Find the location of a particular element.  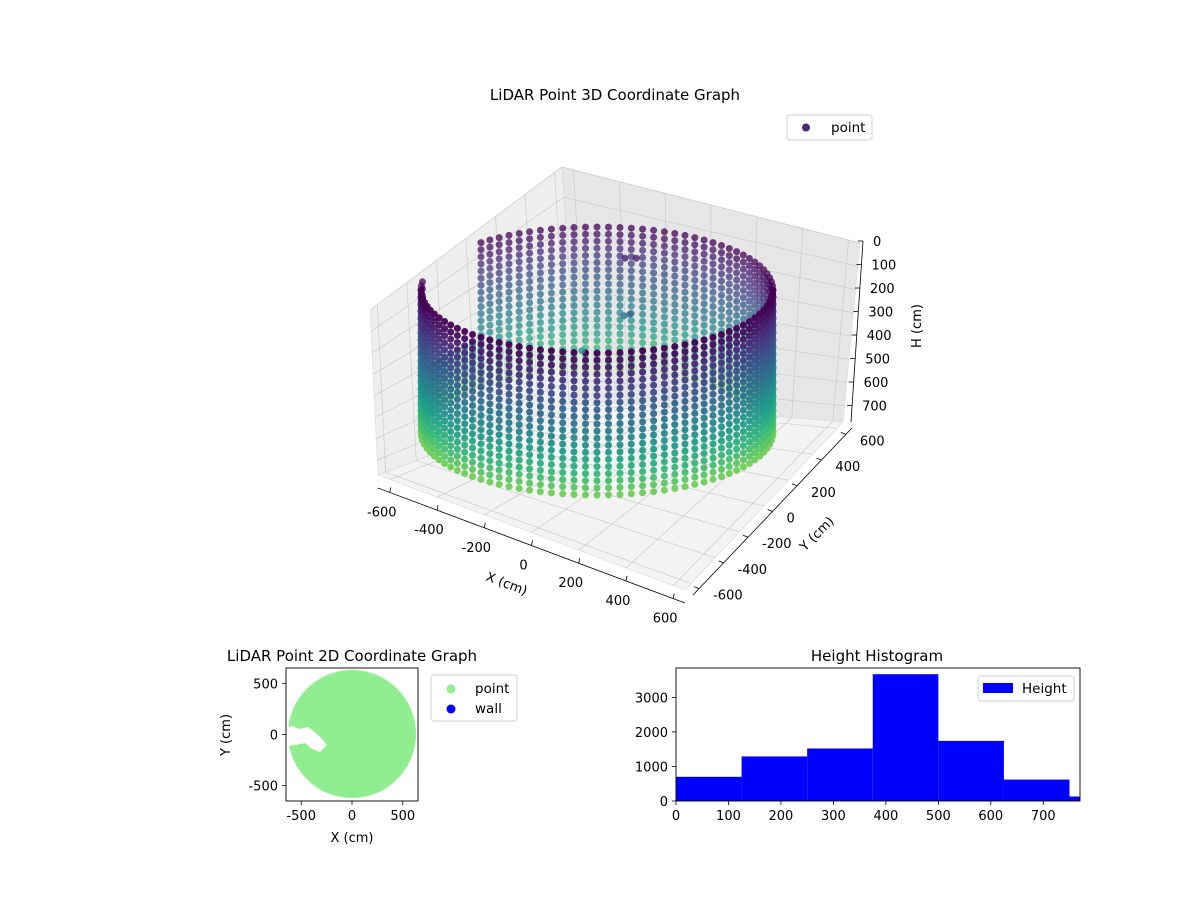

chart-histogram-frame is located at coordinates (878, 734).